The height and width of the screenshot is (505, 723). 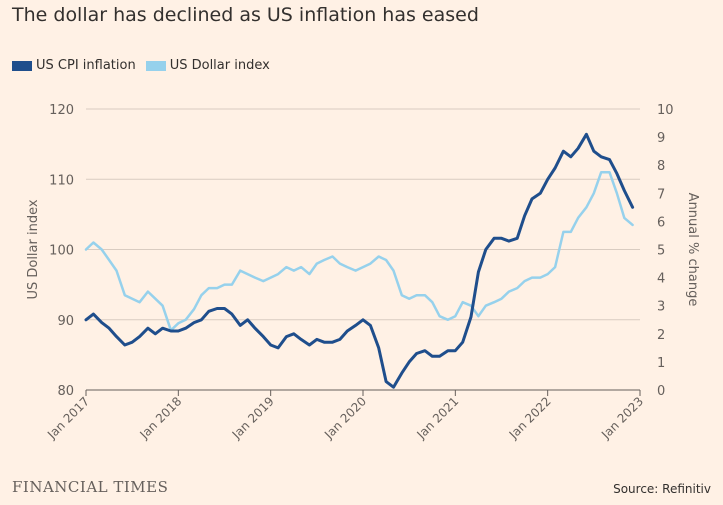 What do you see at coordinates (661, 307) in the screenshot?
I see `right-tick-label: 3` at bounding box center [661, 307].